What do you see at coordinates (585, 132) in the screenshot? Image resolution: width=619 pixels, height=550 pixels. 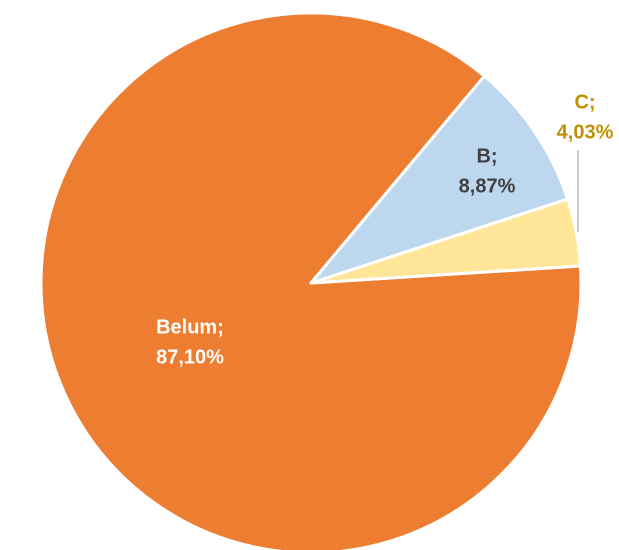 I see `slice-value-label: 4,03%` at bounding box center [585, 132].